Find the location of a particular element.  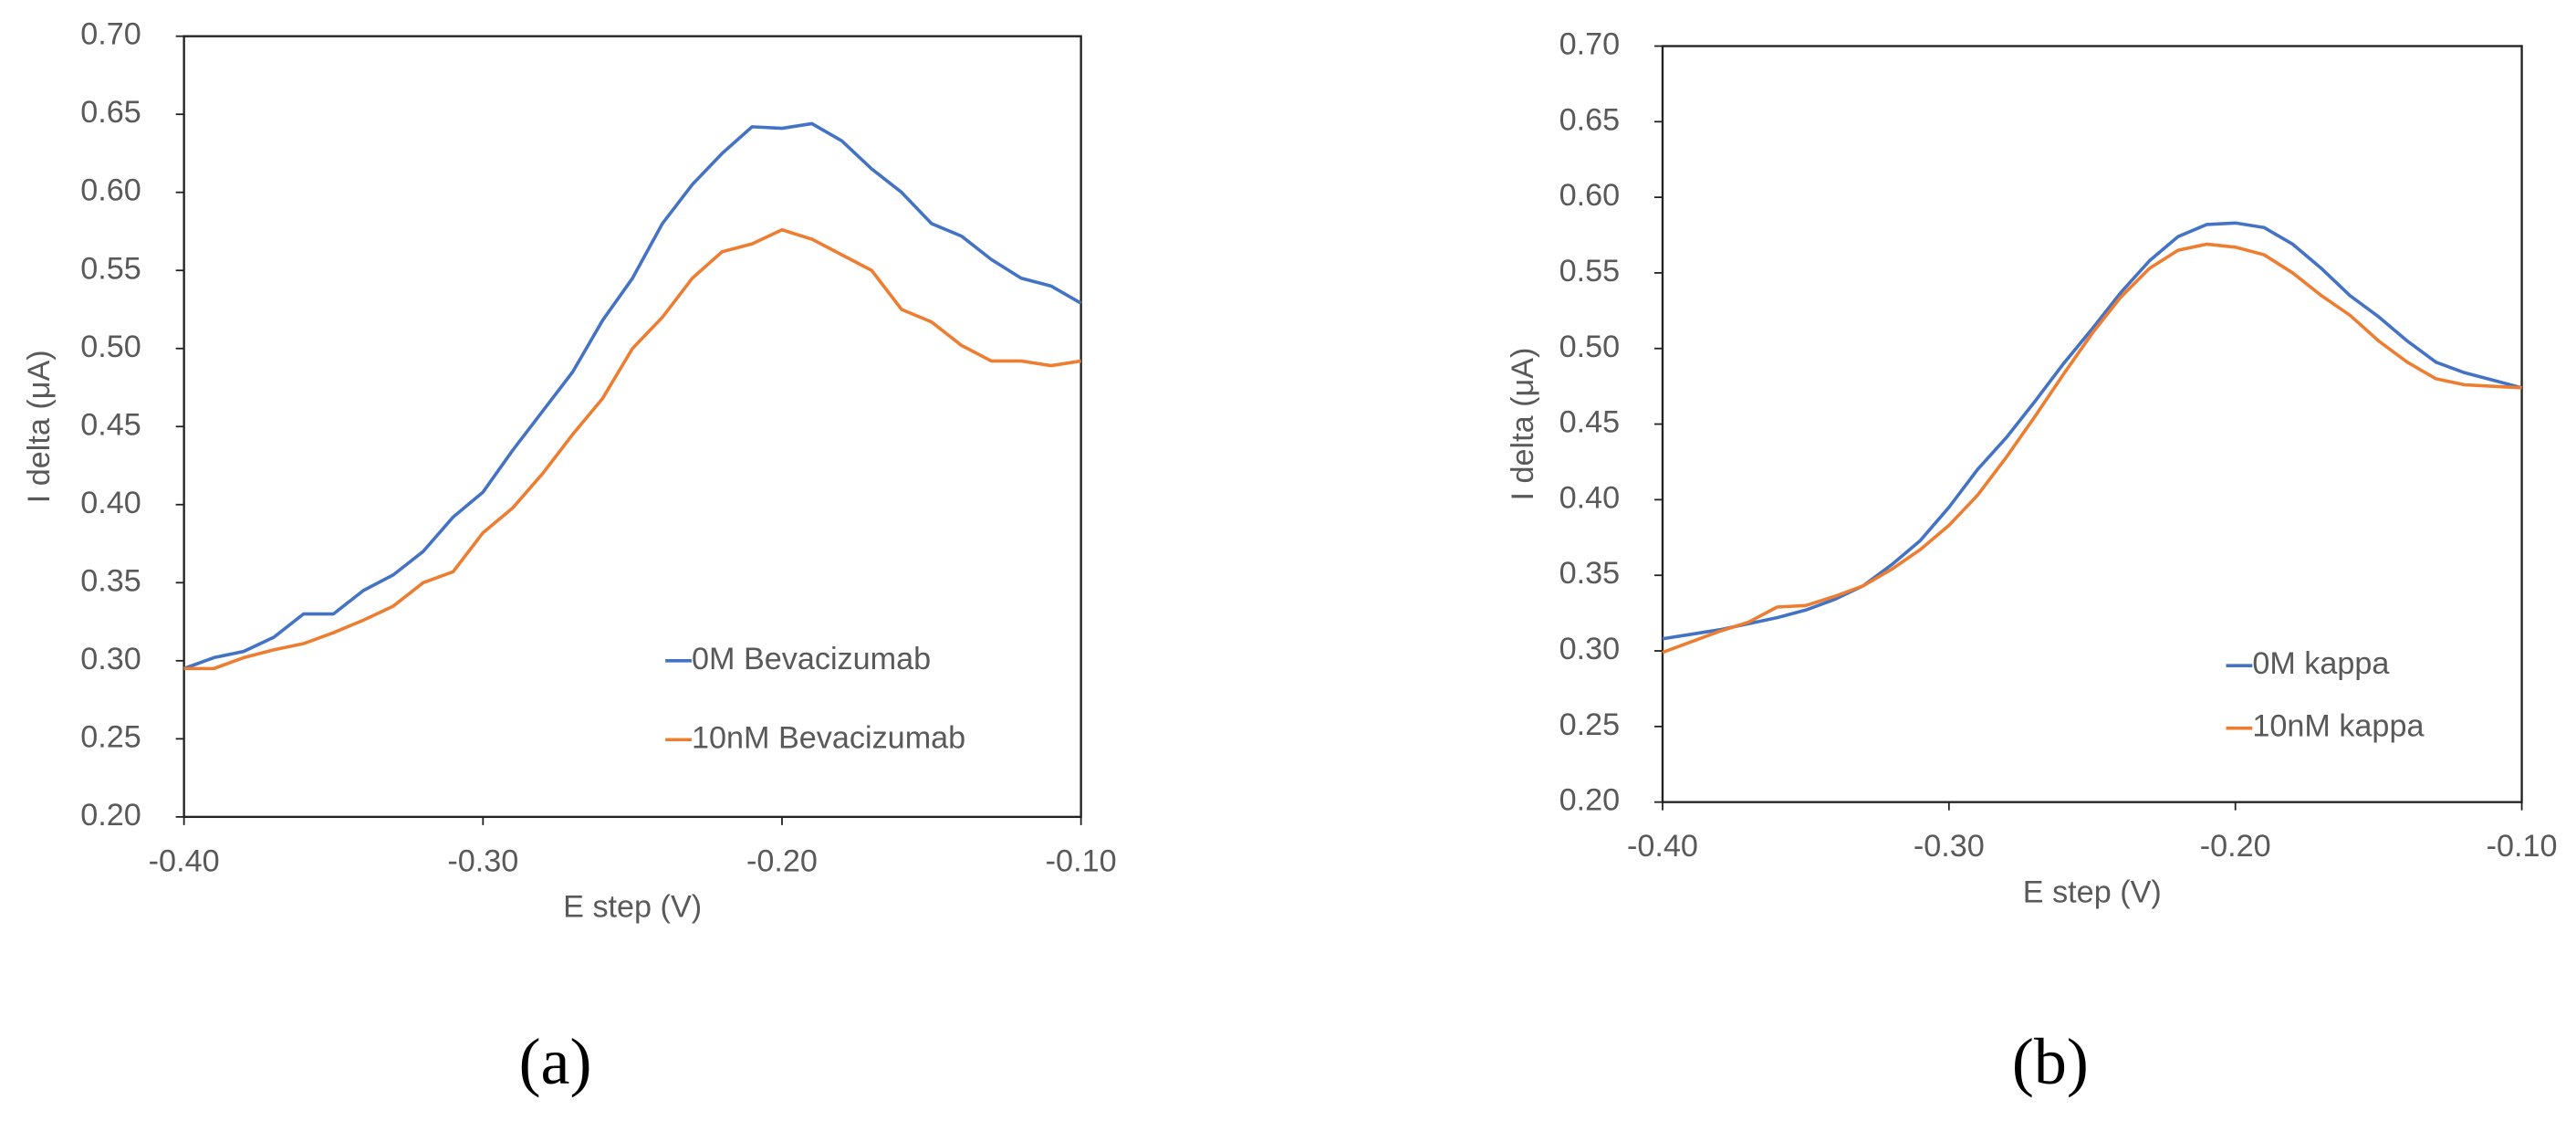

panel-label: (b) is located at coordinates (2050, 1061).